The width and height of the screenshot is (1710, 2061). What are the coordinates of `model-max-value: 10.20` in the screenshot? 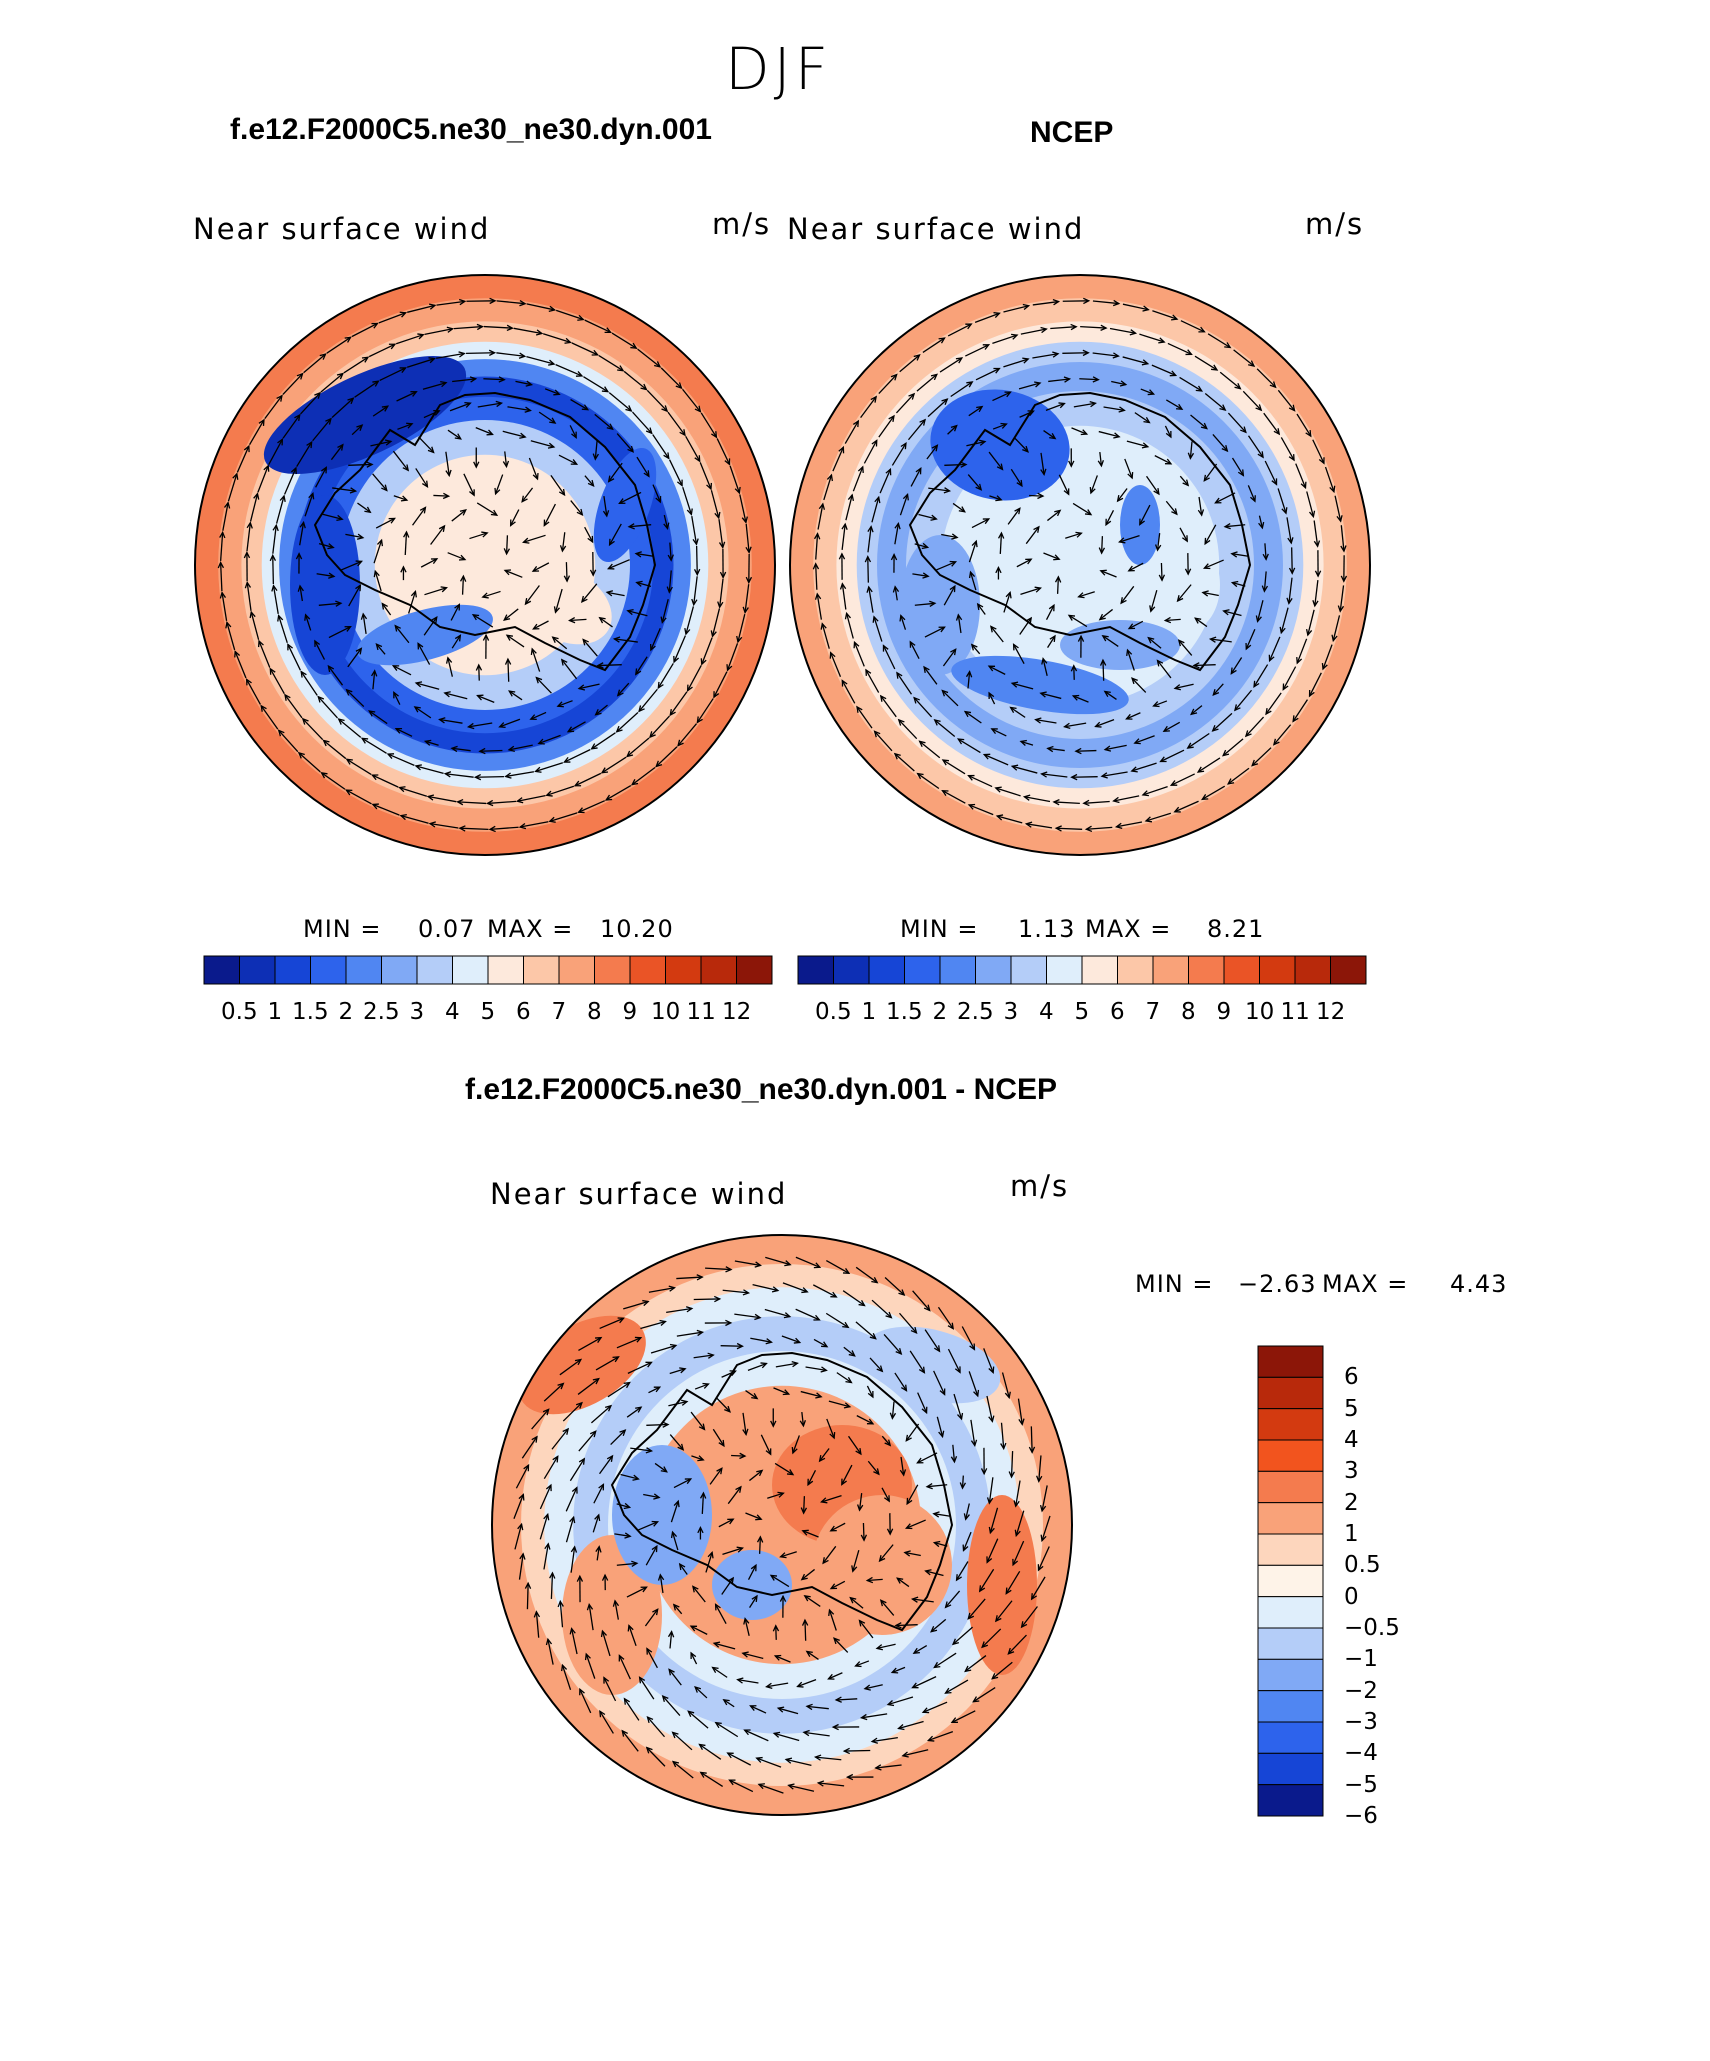 It's located at (637, 929).